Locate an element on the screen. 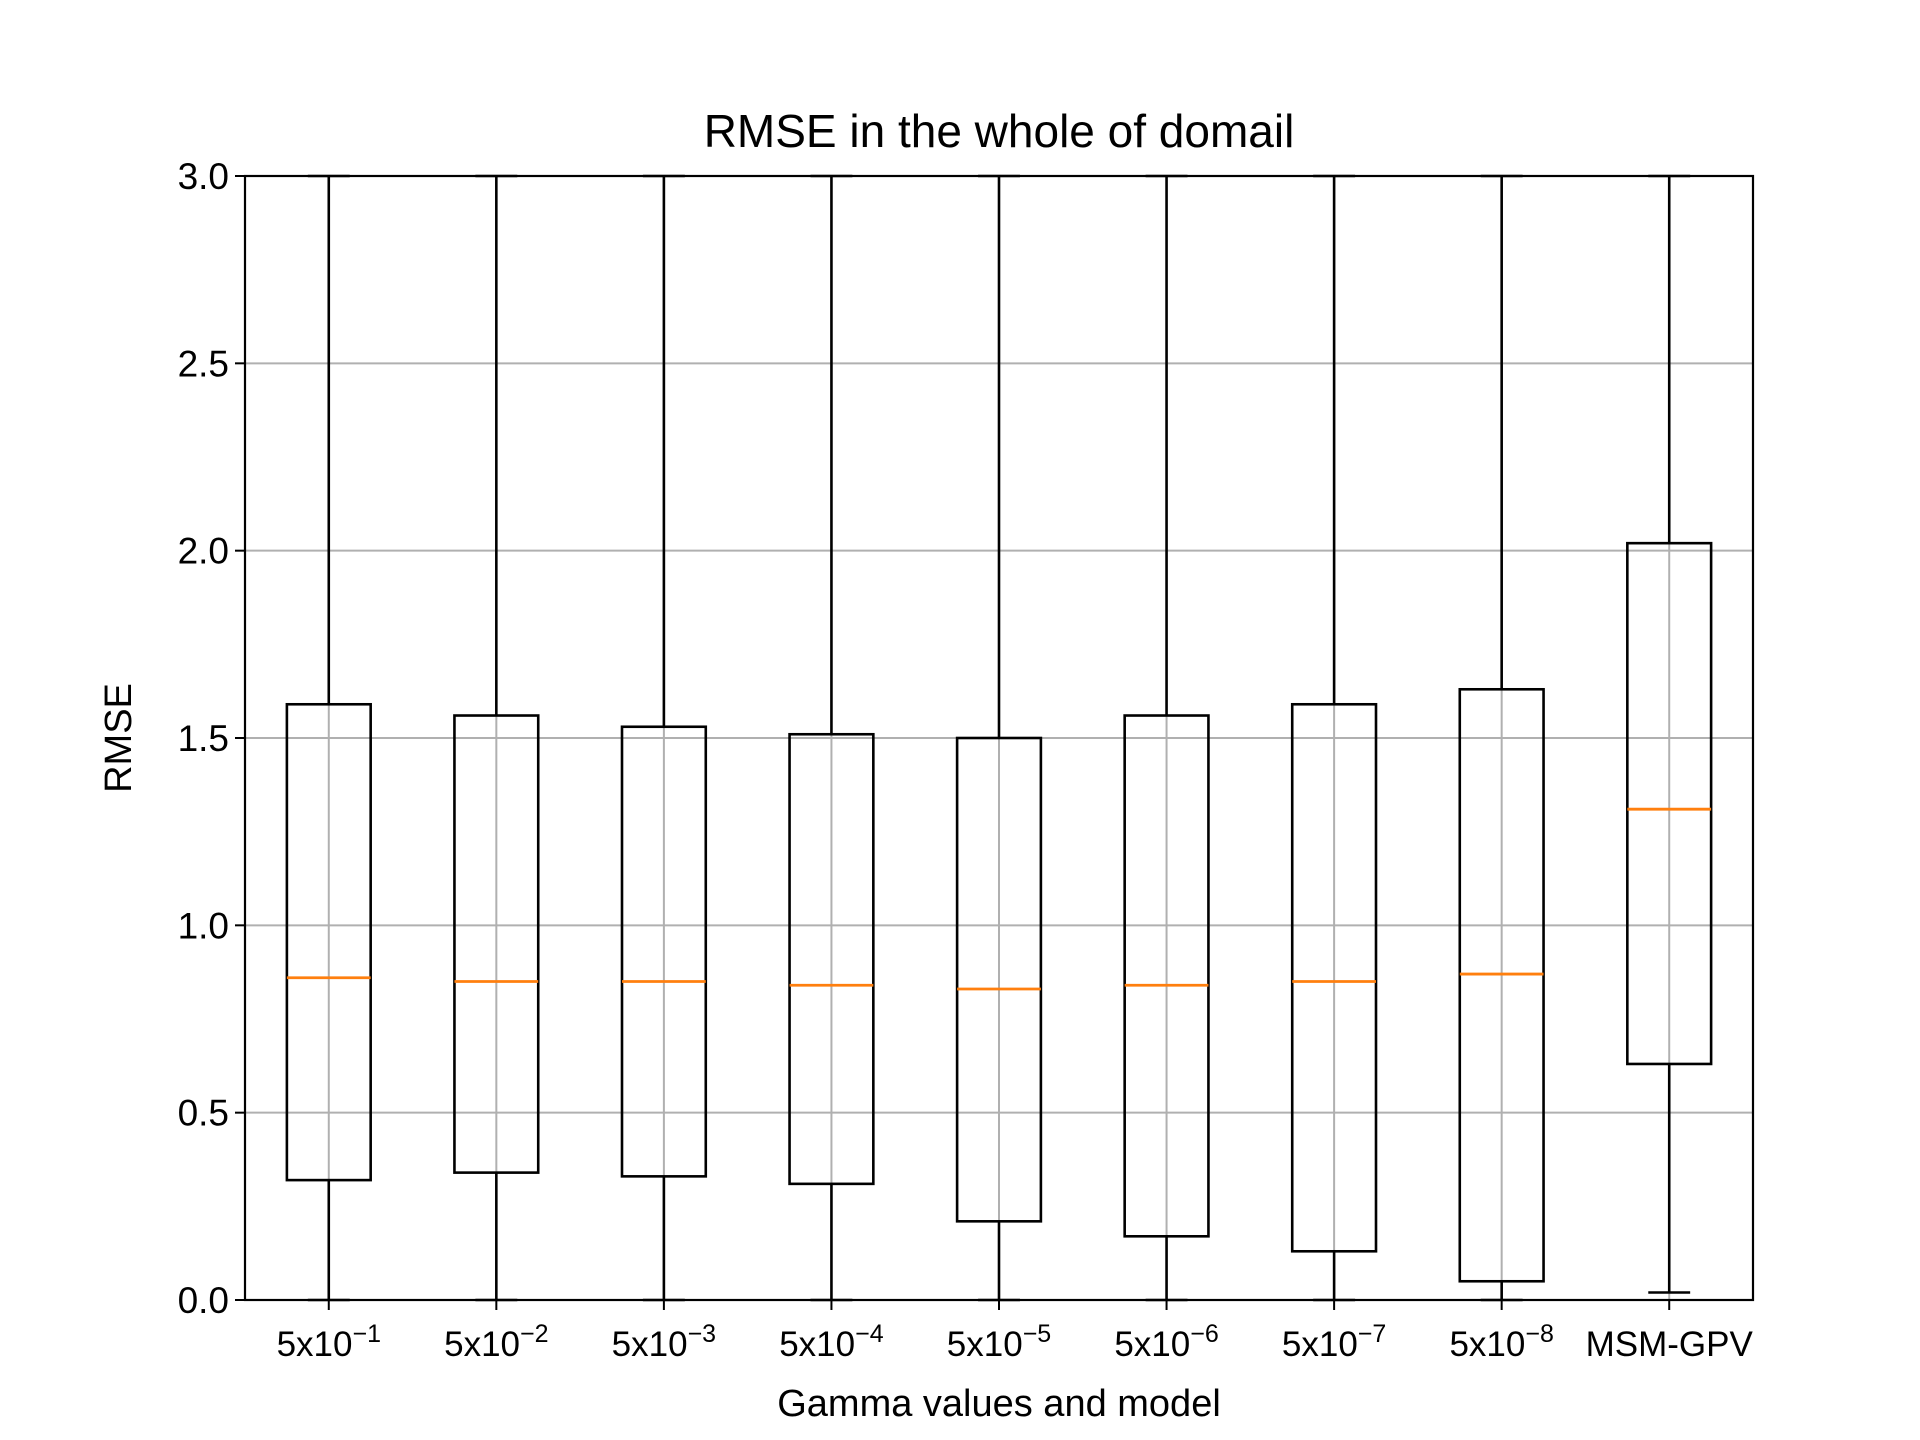 This screenshot has width=1920, height=1440. x-tick-label: 5x10⁻⁸ is located at coordinates (1501, 1342).